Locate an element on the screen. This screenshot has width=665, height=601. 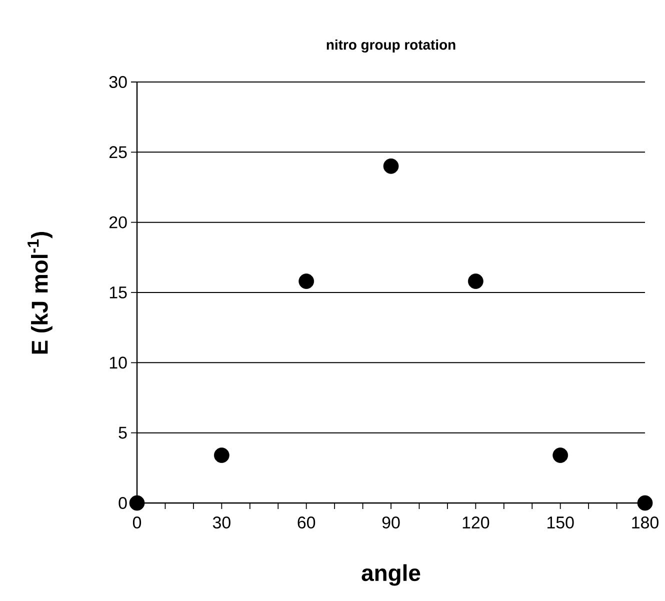
y-tick-label: 0 is located at coordinates (122, 502).